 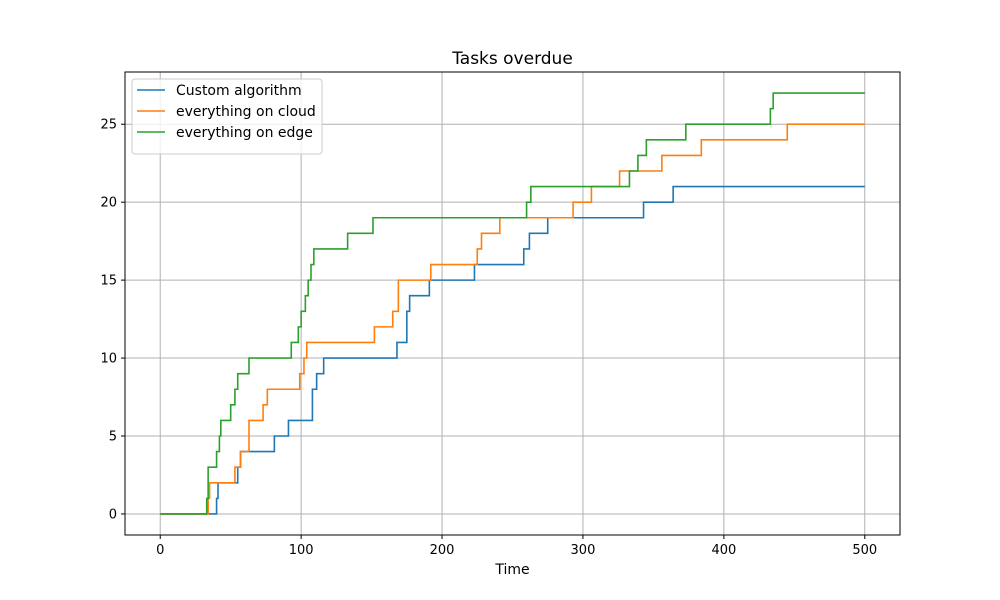 What do you see at coordinates (246, 112) in the screenshot?
I see `legend-label: everything on cloud` at bounding box center [246, 112].